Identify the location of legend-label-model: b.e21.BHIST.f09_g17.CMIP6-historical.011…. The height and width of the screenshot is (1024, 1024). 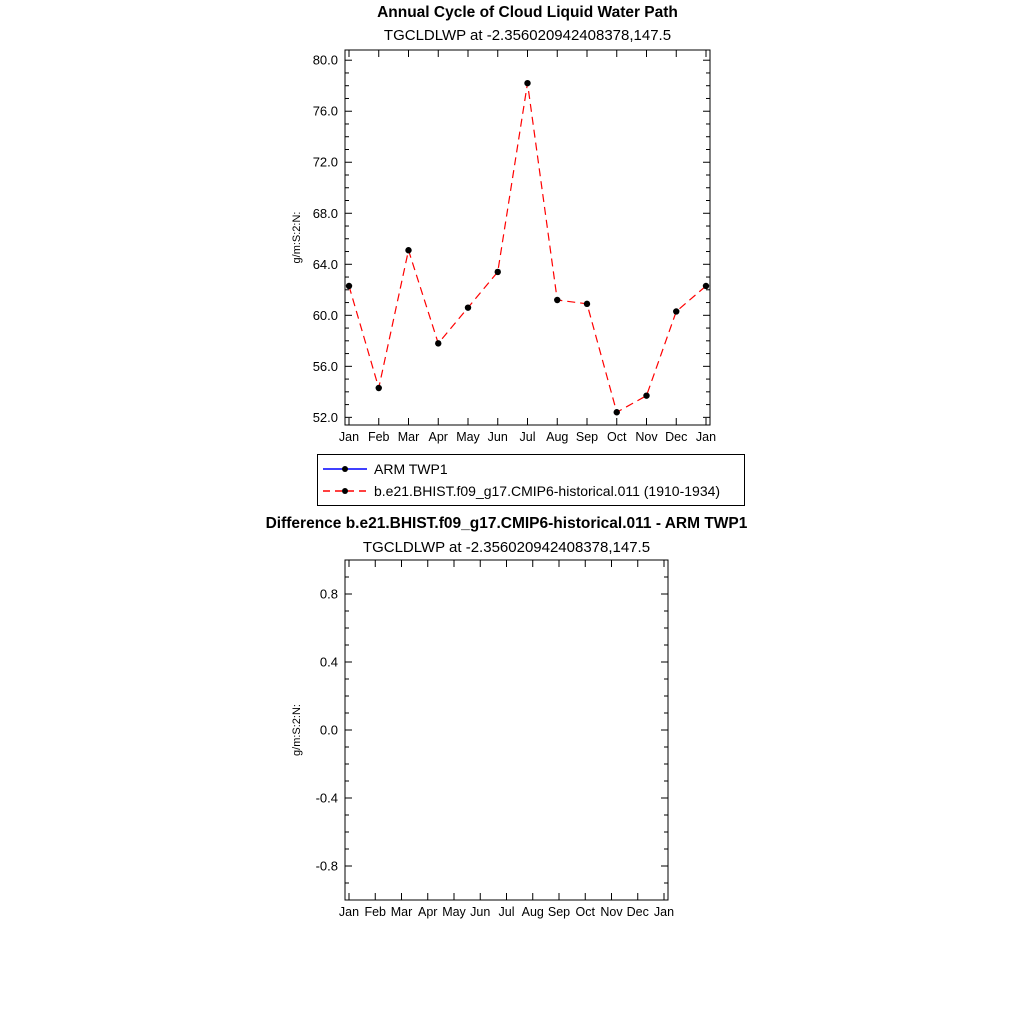
(547, 491).